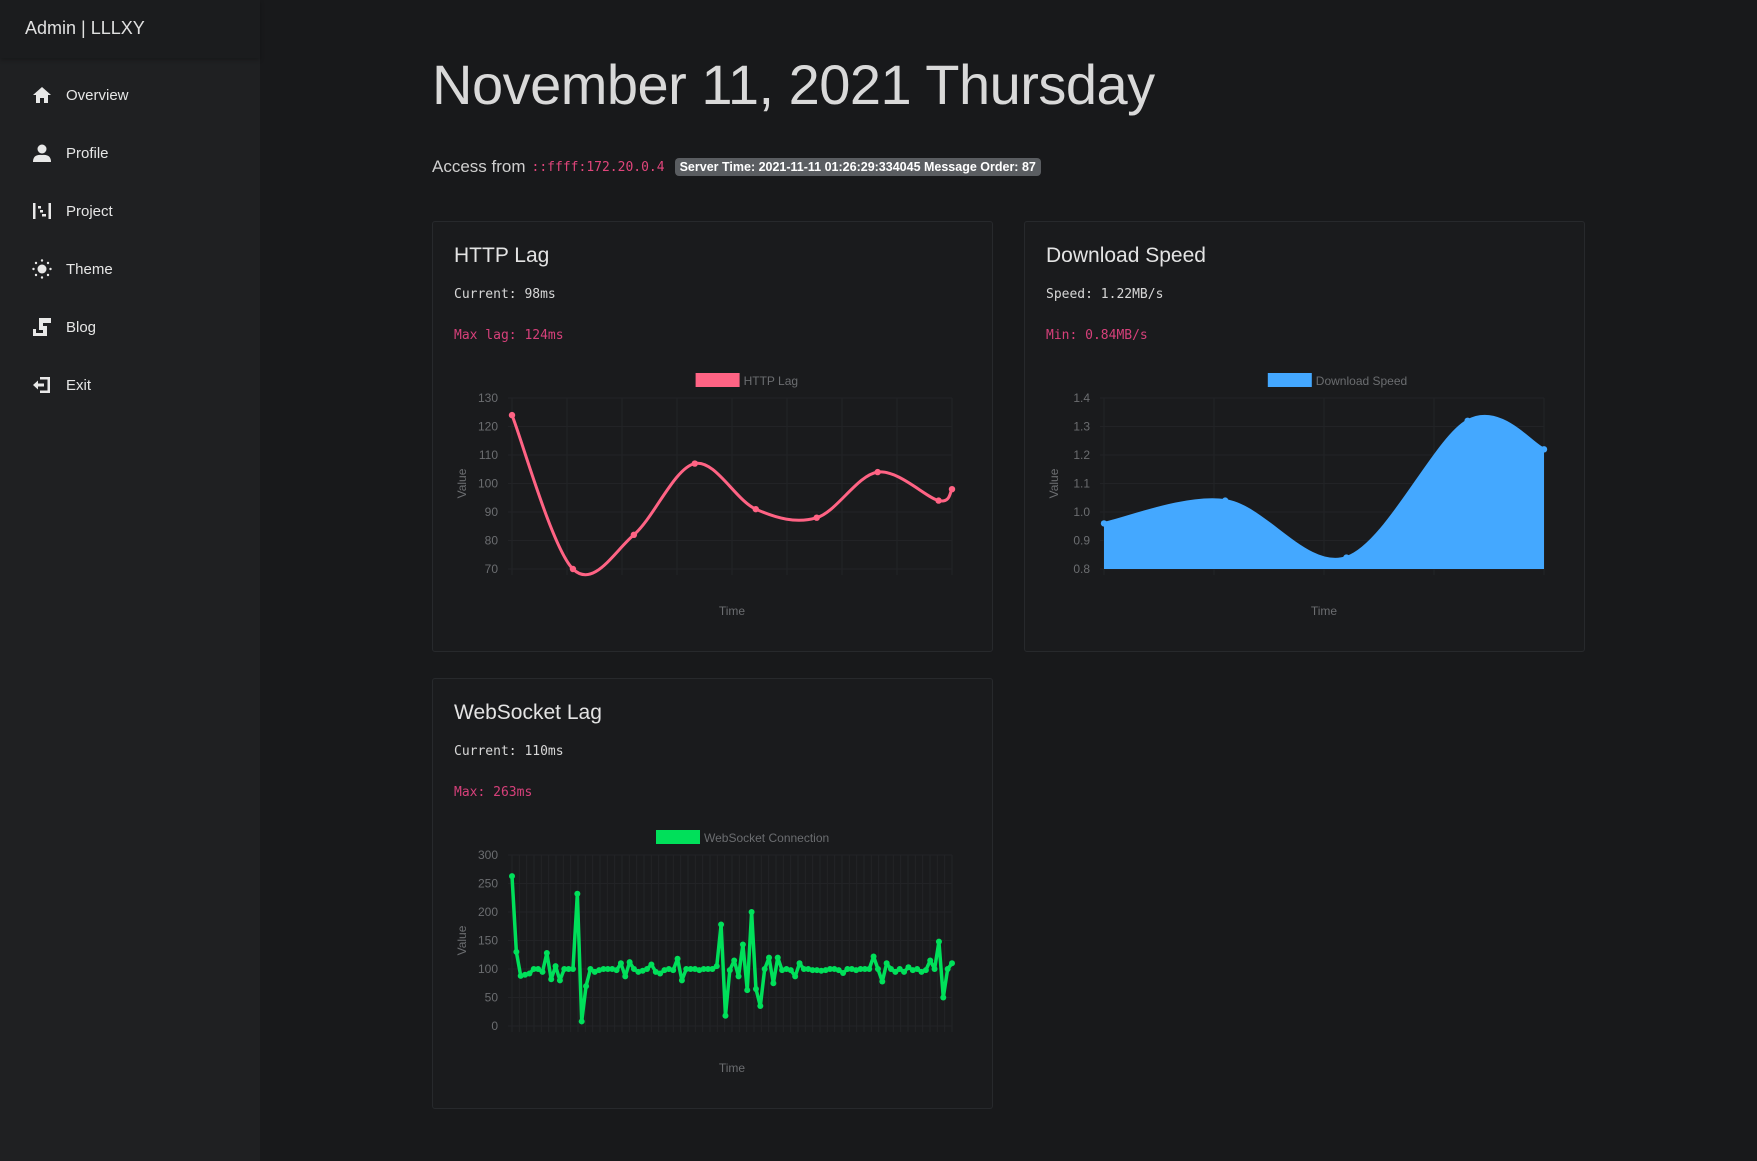 The image size is (1757, 1161). I want to click on sidebar-item-label: Overview, so click(97, 95).